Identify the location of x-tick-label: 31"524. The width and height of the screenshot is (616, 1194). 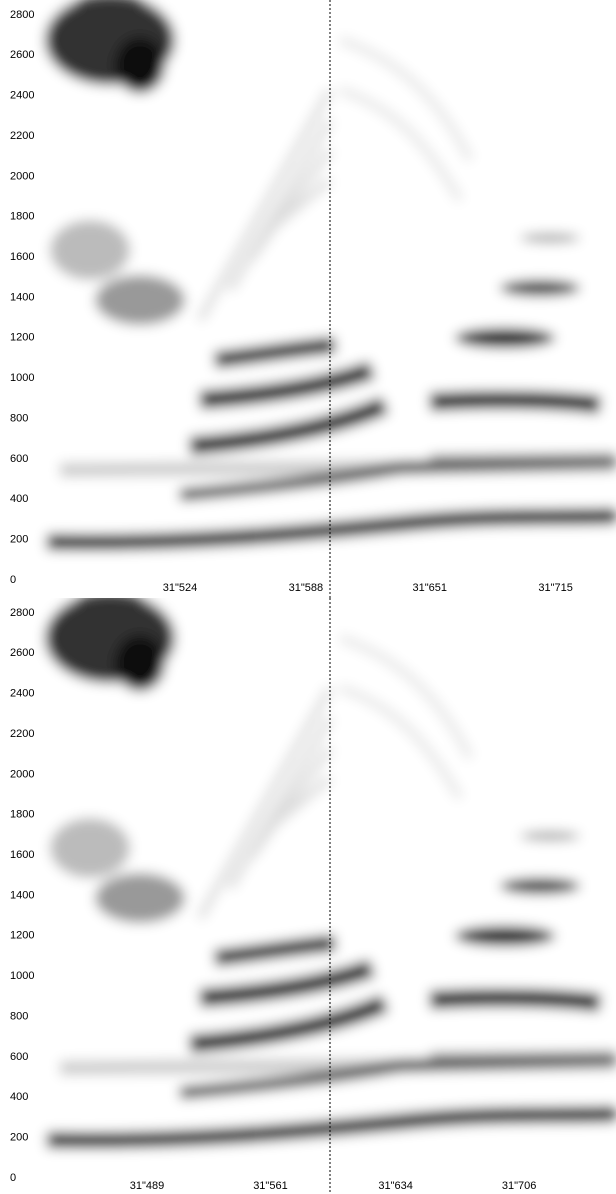
(180, 588).